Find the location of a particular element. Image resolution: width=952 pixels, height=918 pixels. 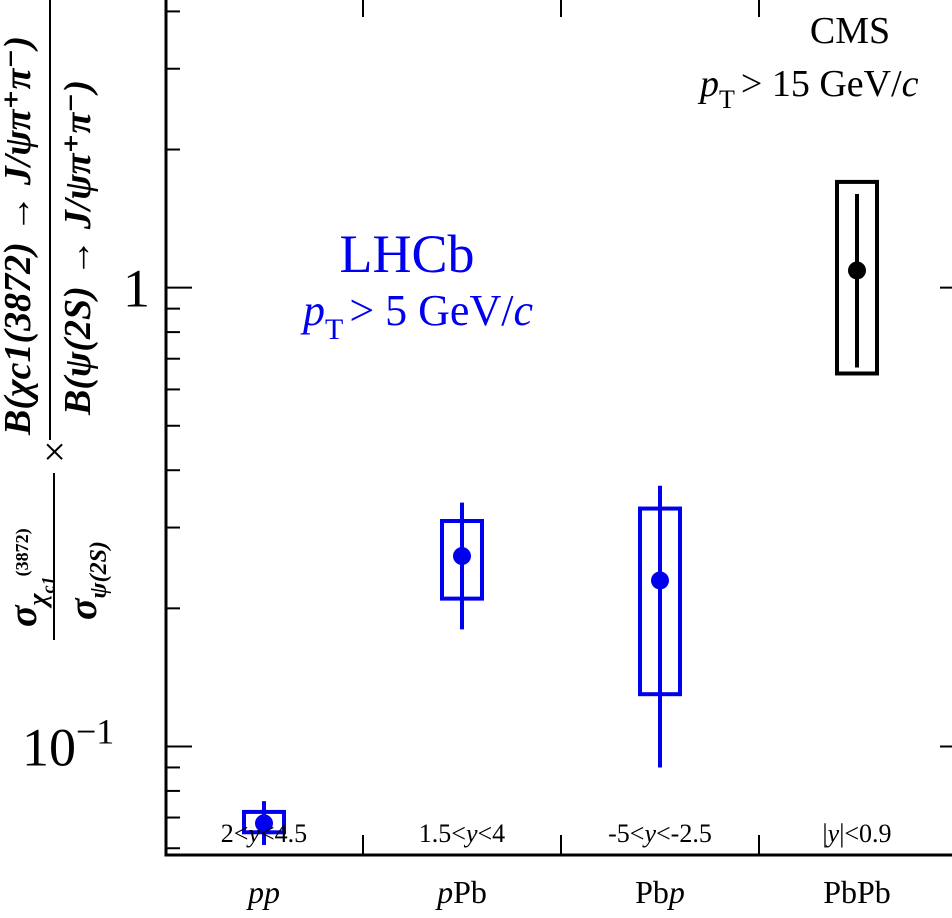

cms-pt-cut: pT > 15 GeV/c is located at coordinates (808, 88).